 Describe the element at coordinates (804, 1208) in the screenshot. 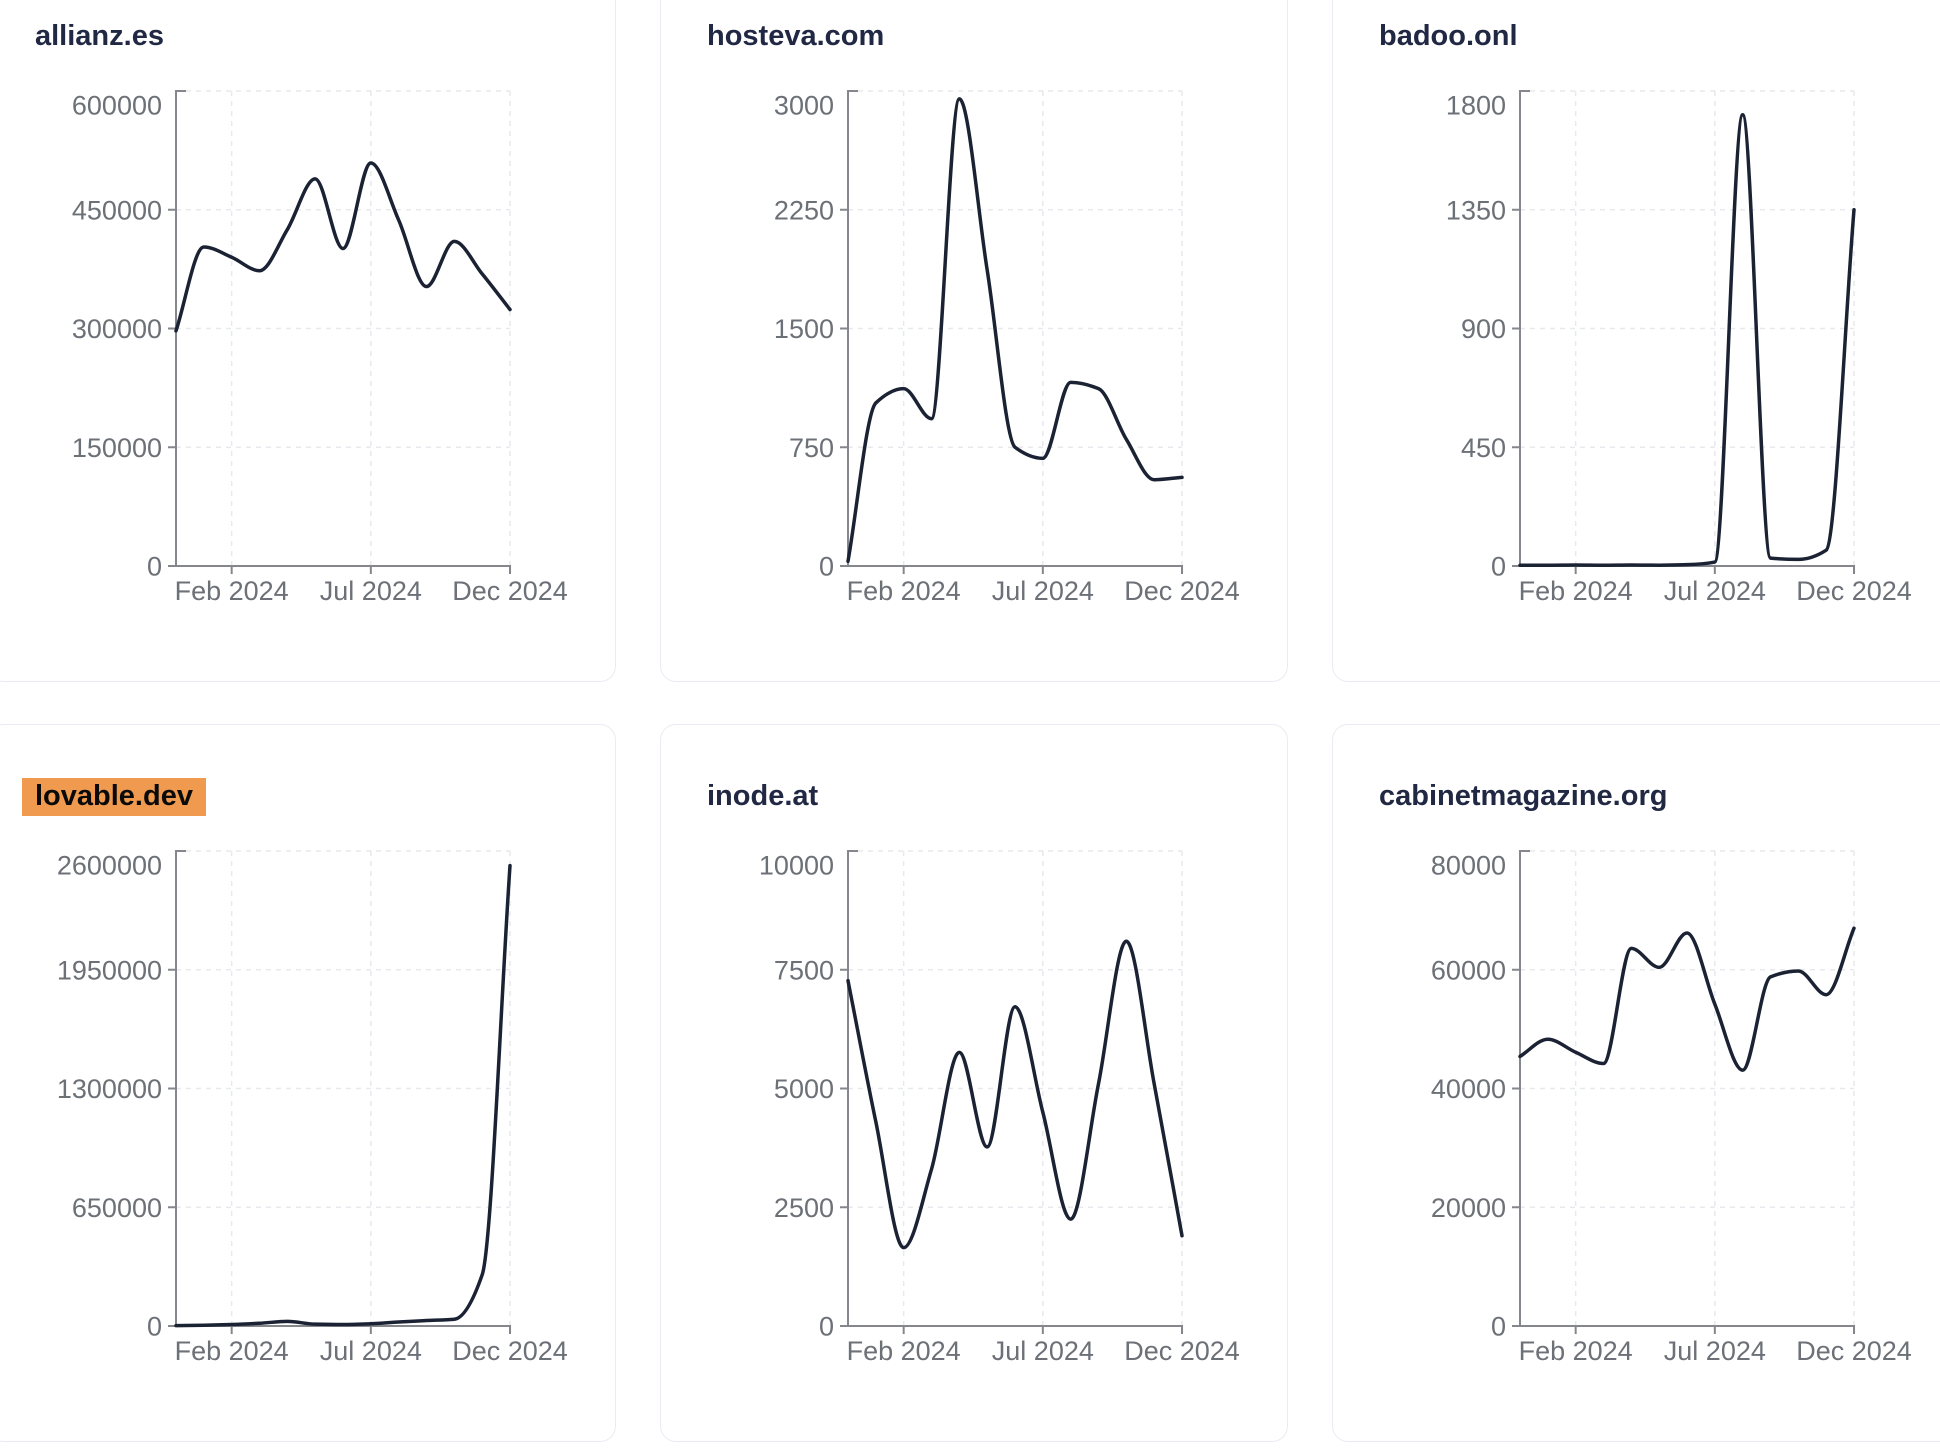

I see `y-tick-label: 2500` at that location.